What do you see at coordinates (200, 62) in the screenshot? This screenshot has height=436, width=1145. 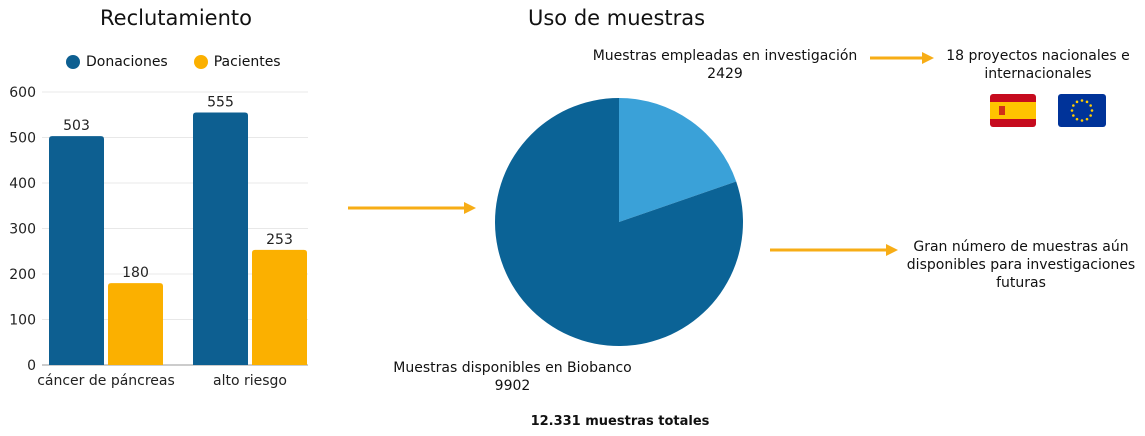 I see `legend-swatch-pacientes` at bounding box center [200, 62].